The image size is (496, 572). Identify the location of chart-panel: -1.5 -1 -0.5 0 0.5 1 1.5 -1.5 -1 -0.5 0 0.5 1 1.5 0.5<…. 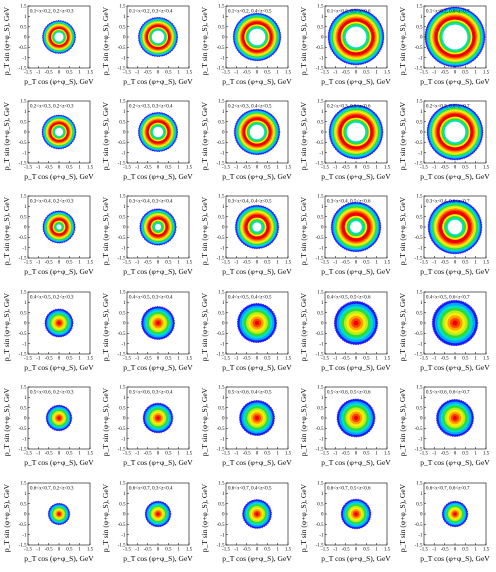
(148, 428).